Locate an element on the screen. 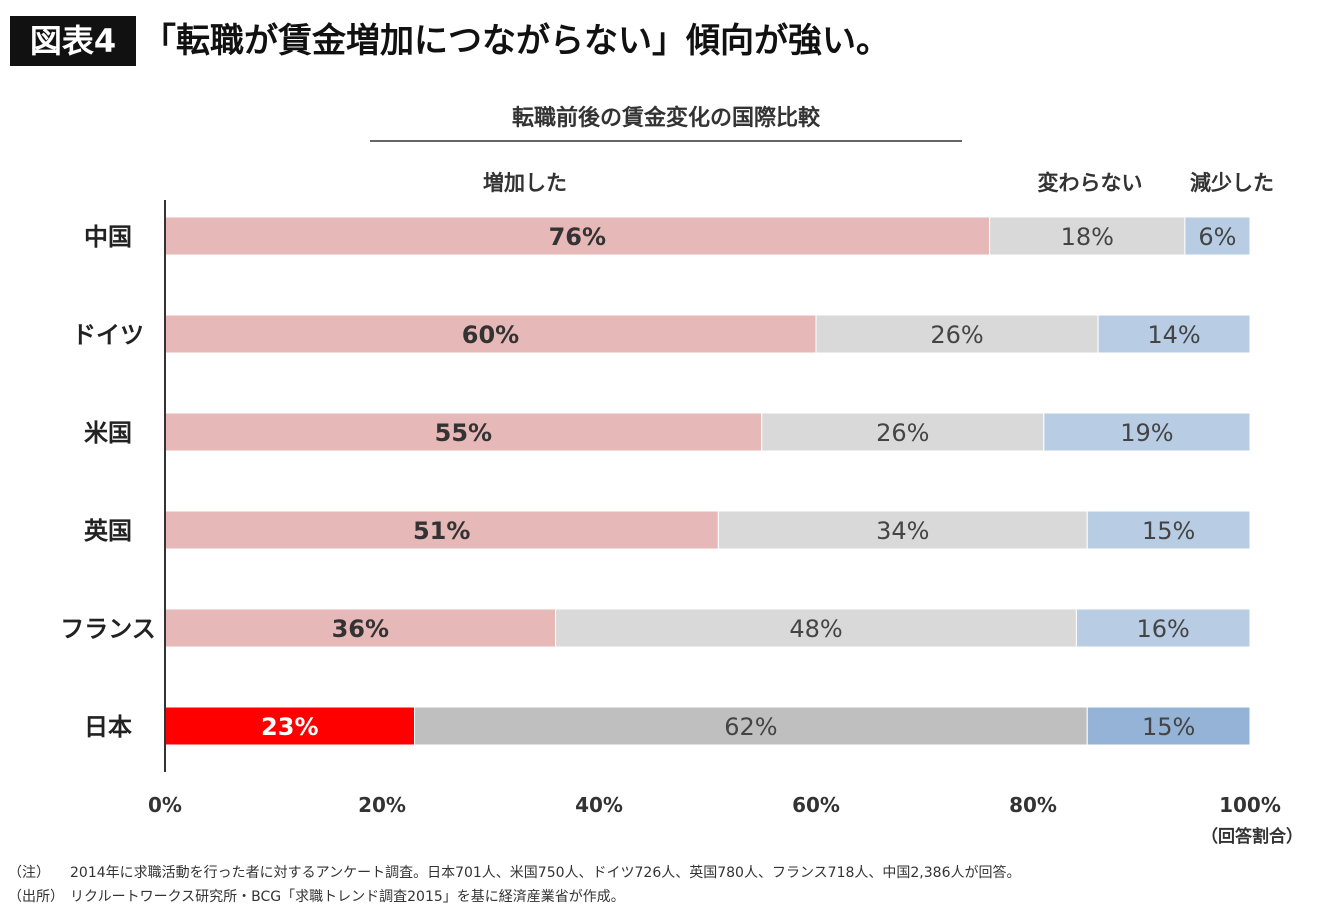 The width and height of the screenshot is (1340, 906). note-label: （注） is located at coordinates (29, 873).